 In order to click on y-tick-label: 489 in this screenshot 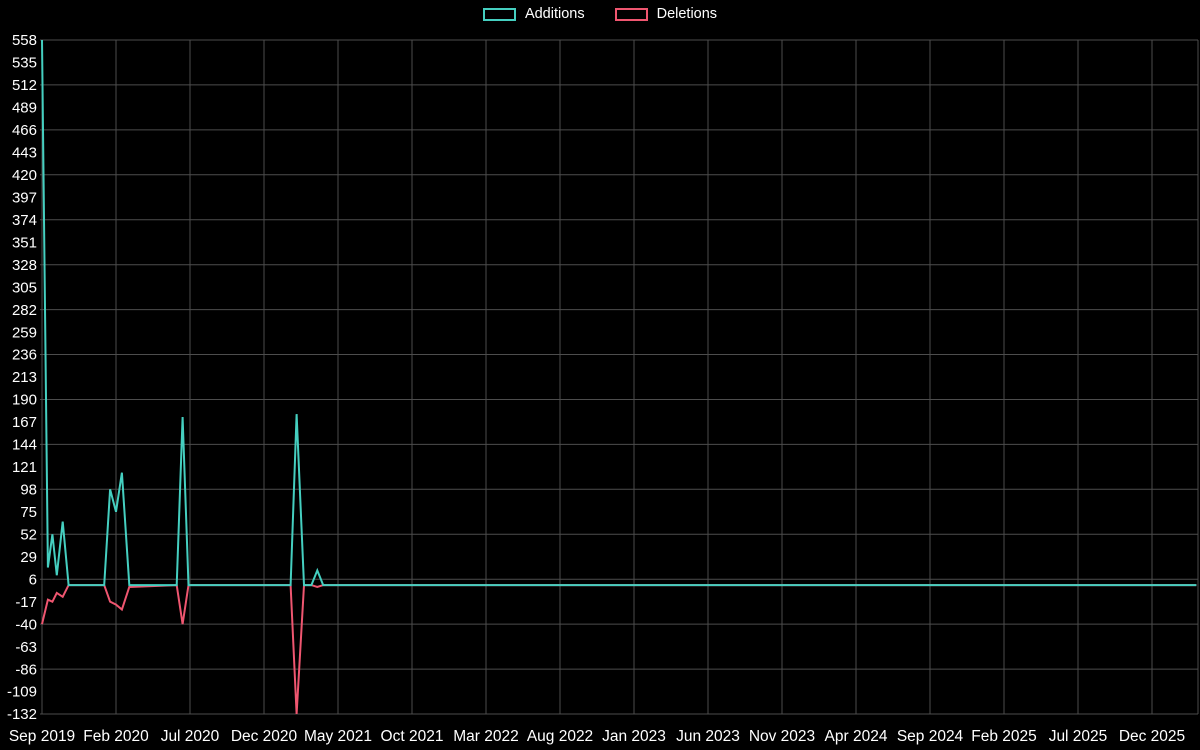, I will do `click(24, 108)`.